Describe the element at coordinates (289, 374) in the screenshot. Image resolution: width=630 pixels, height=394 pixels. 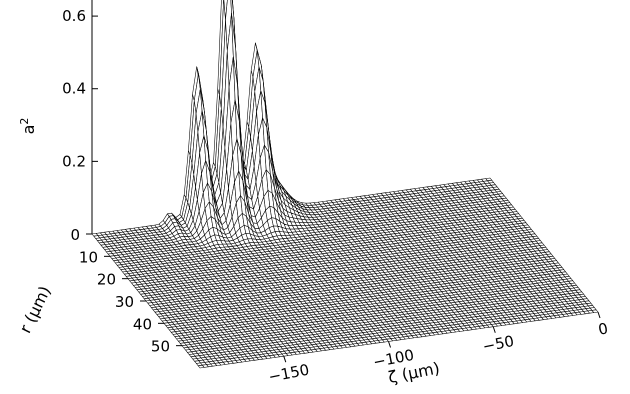
I see `x-tick-label: −150` at that location.